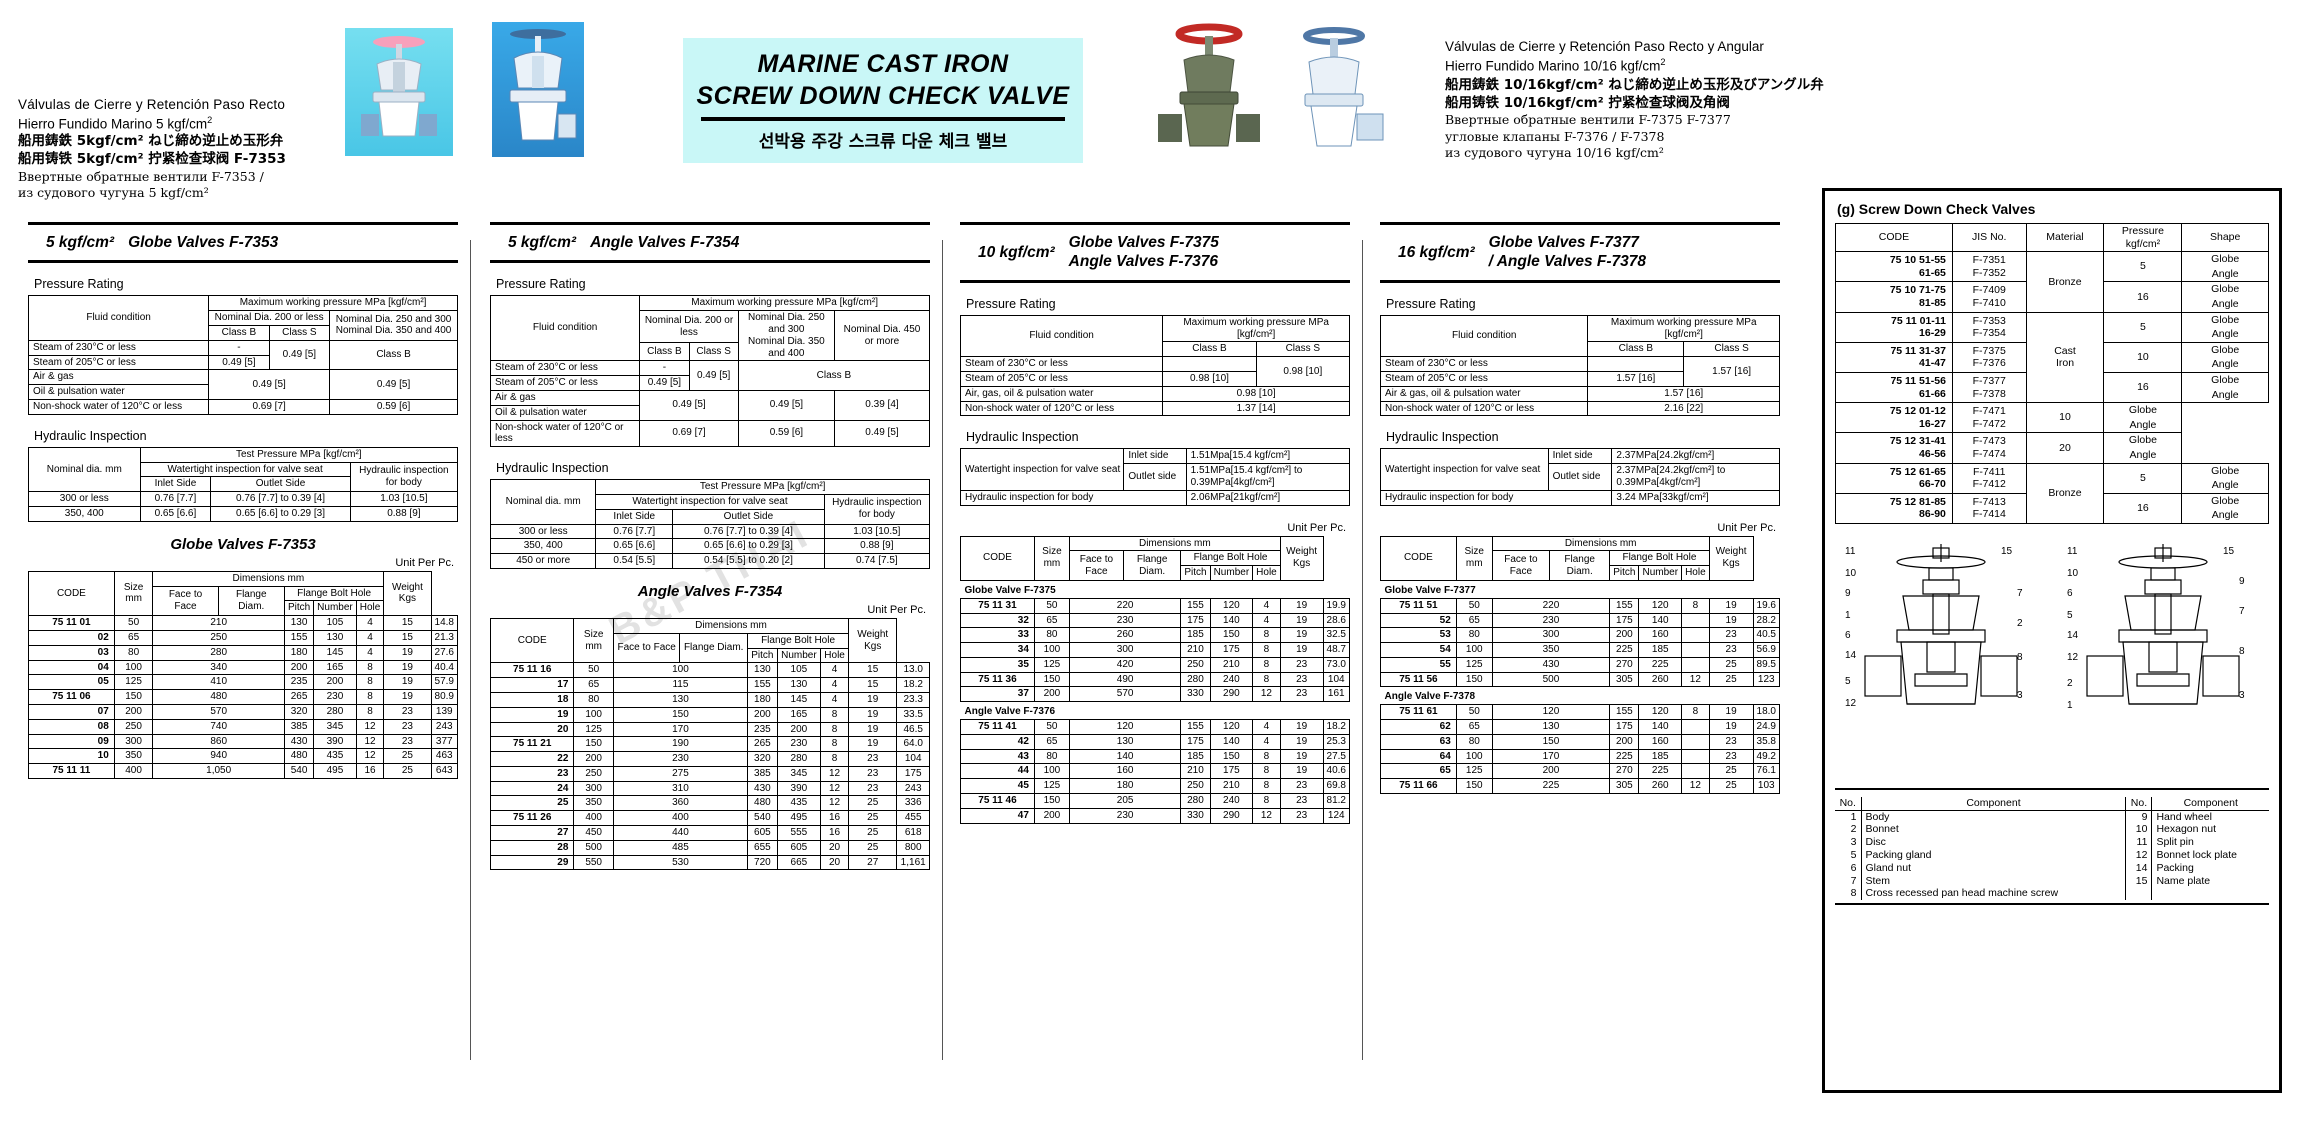  What do you see at coordinates (1125, 756) in the screenshot?
I see `cell-face-to-face: 140` at bounding box center [1125, 756].